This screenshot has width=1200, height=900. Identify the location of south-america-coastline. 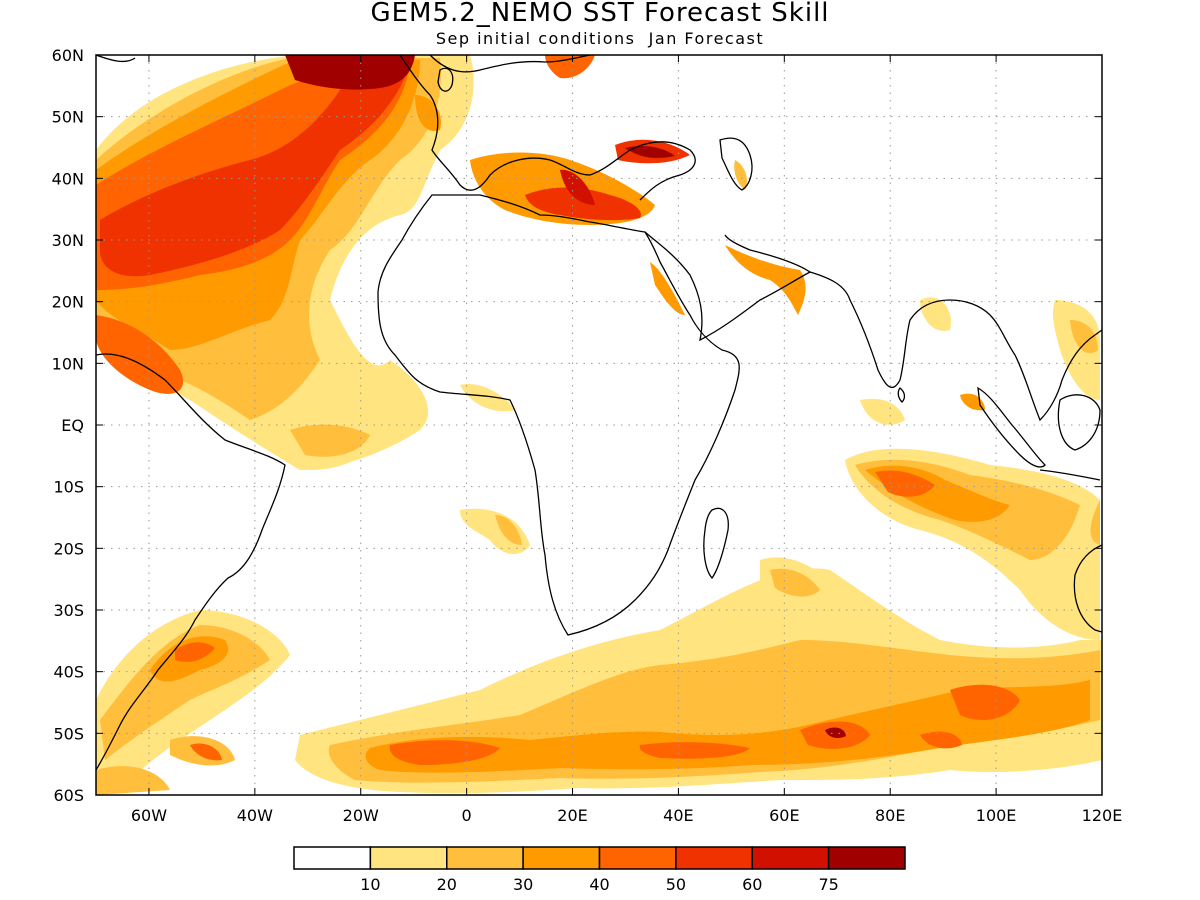
(191, 562).